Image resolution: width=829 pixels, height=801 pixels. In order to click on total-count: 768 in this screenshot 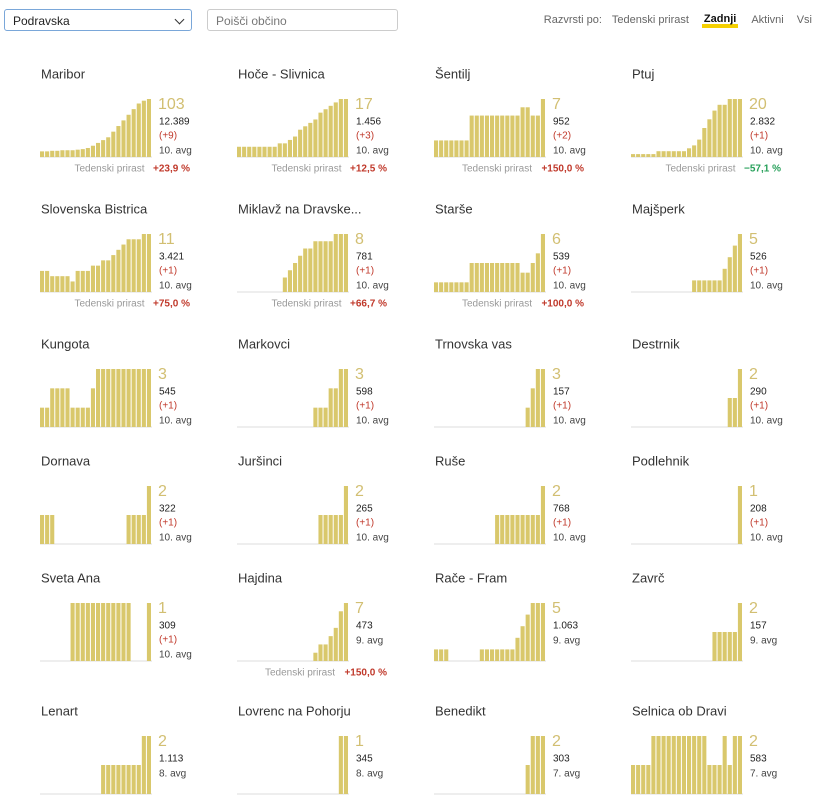, I will do `click(561, 509)`.